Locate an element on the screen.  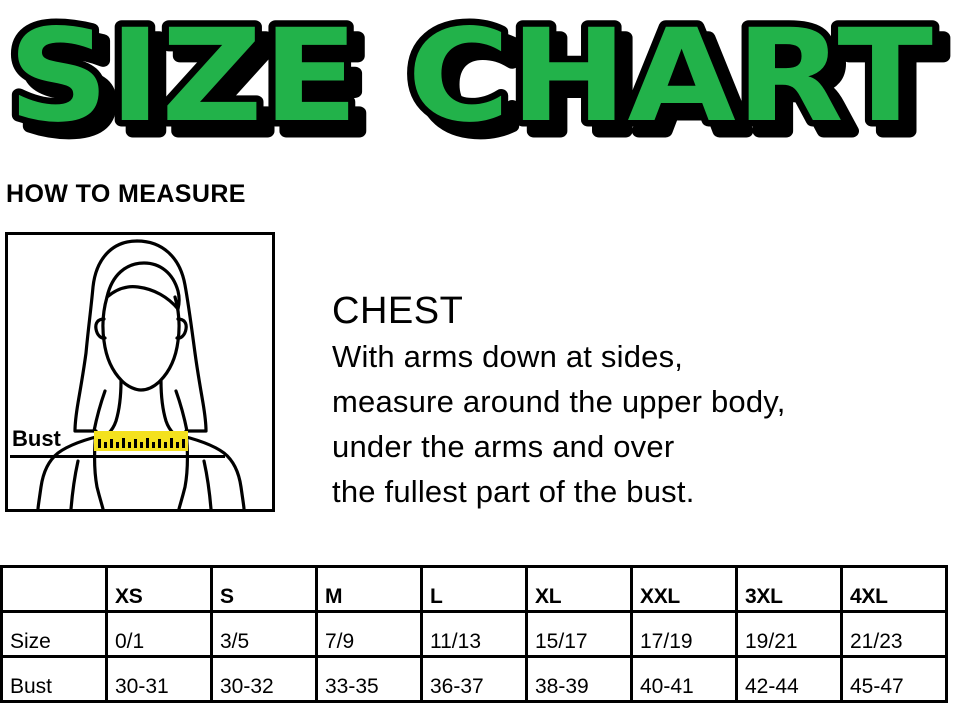
bust-leader-line is located at coordinates (117, 456).